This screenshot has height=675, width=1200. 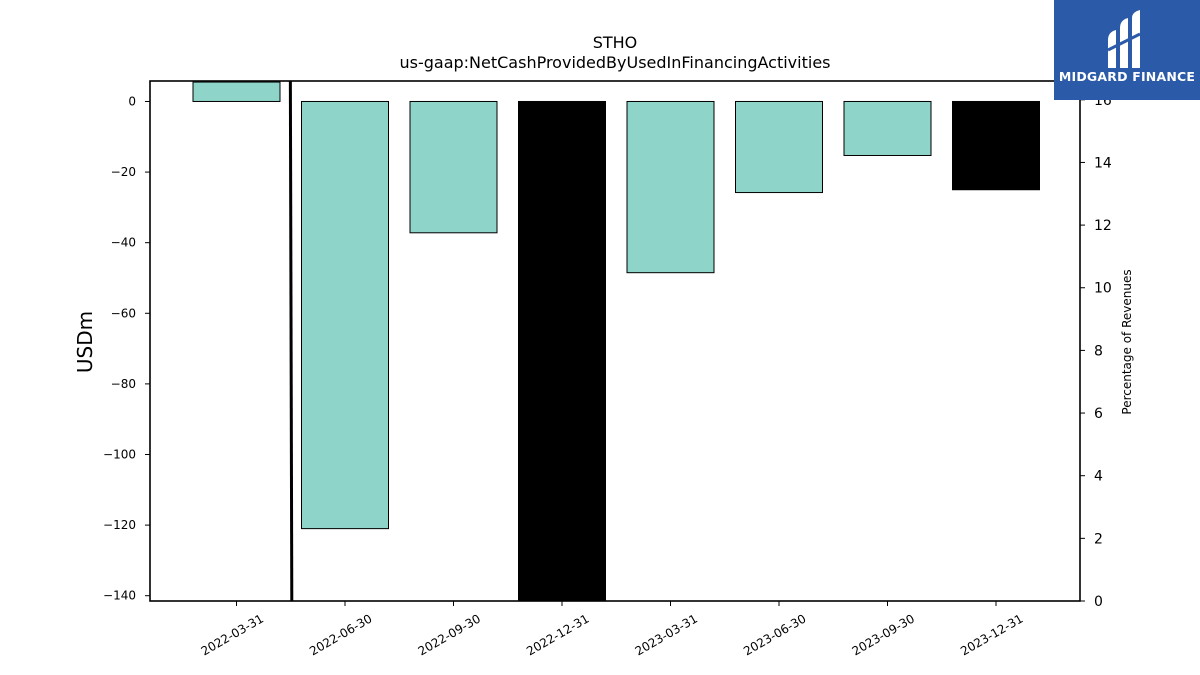 I want to click on y2-axis-label: Percentage of Revenues, so click(x=1127, y=341).